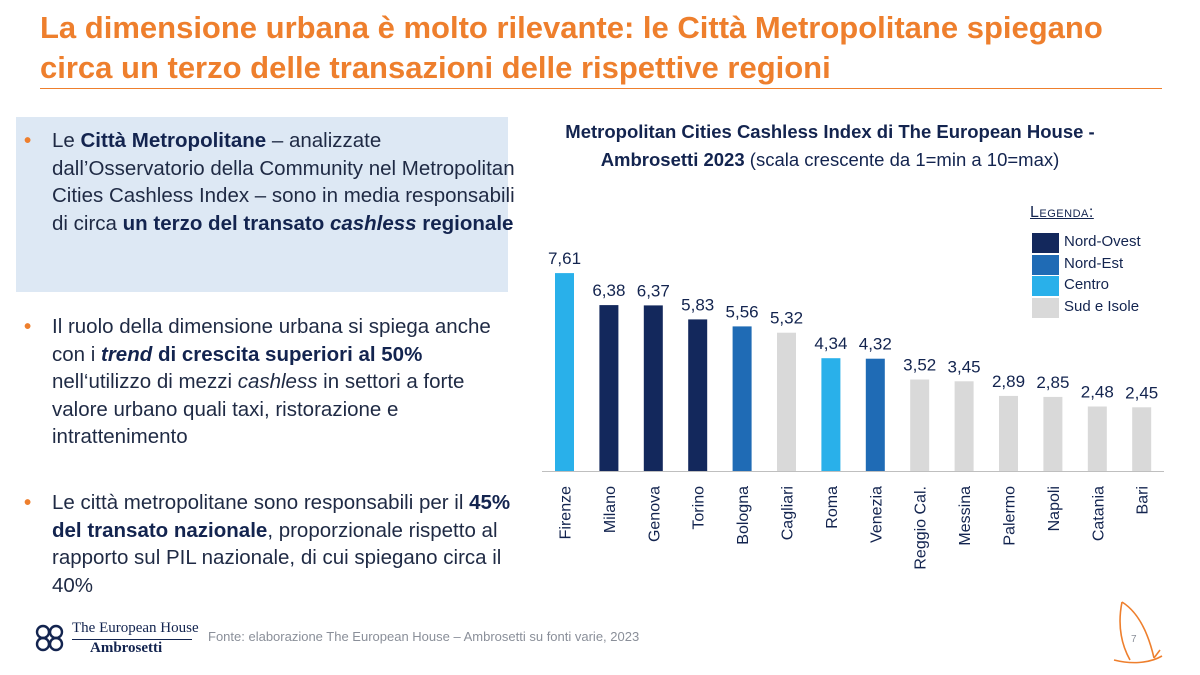  I want to click on bar-milano, so click(609, 388).